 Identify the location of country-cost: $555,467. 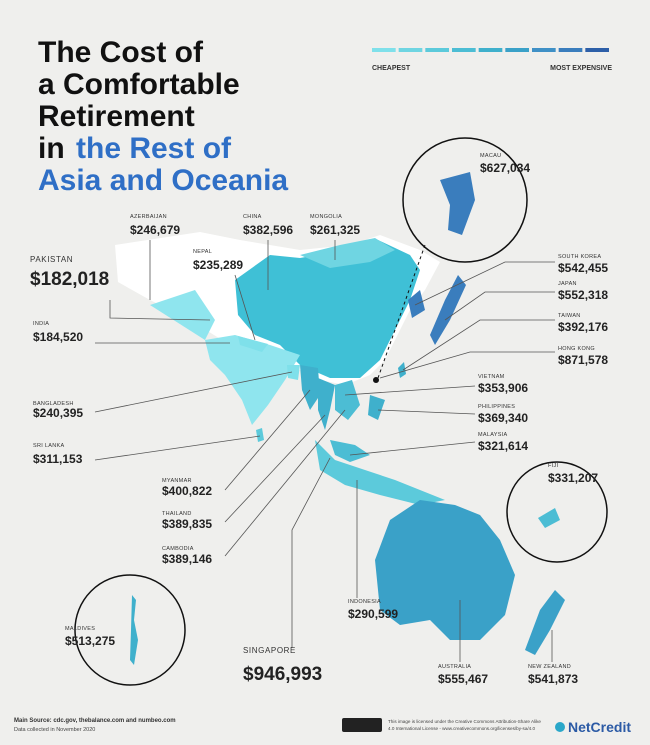
(463, 679).